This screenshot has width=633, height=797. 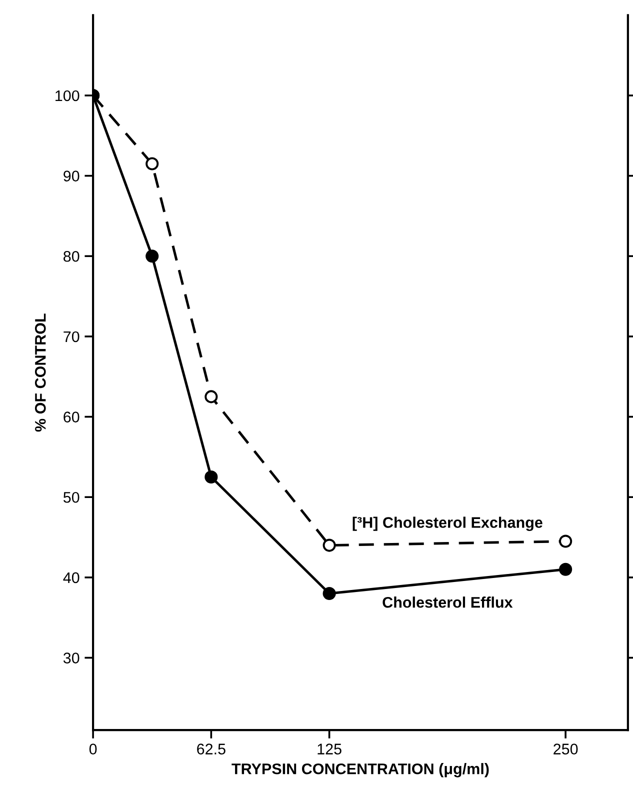 I want to click on x-tick-label: 250, so click(x=566, y=749).